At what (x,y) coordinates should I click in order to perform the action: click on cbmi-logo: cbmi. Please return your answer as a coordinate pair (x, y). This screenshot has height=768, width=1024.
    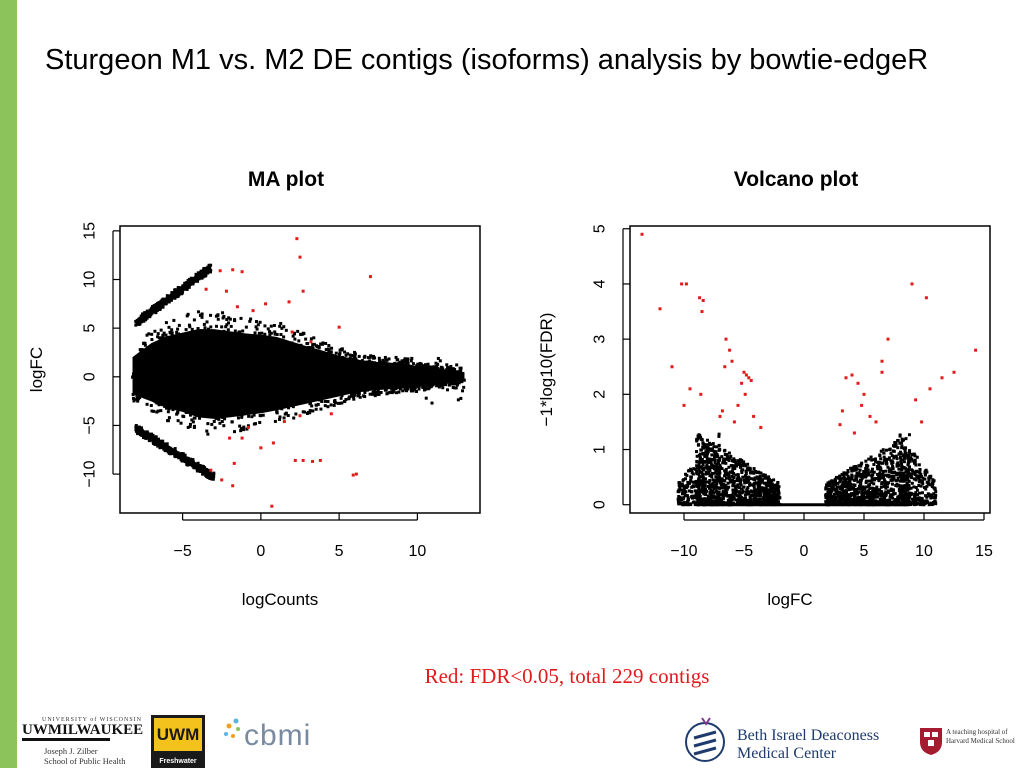
    Looking at the image, I should click on (267, 735).